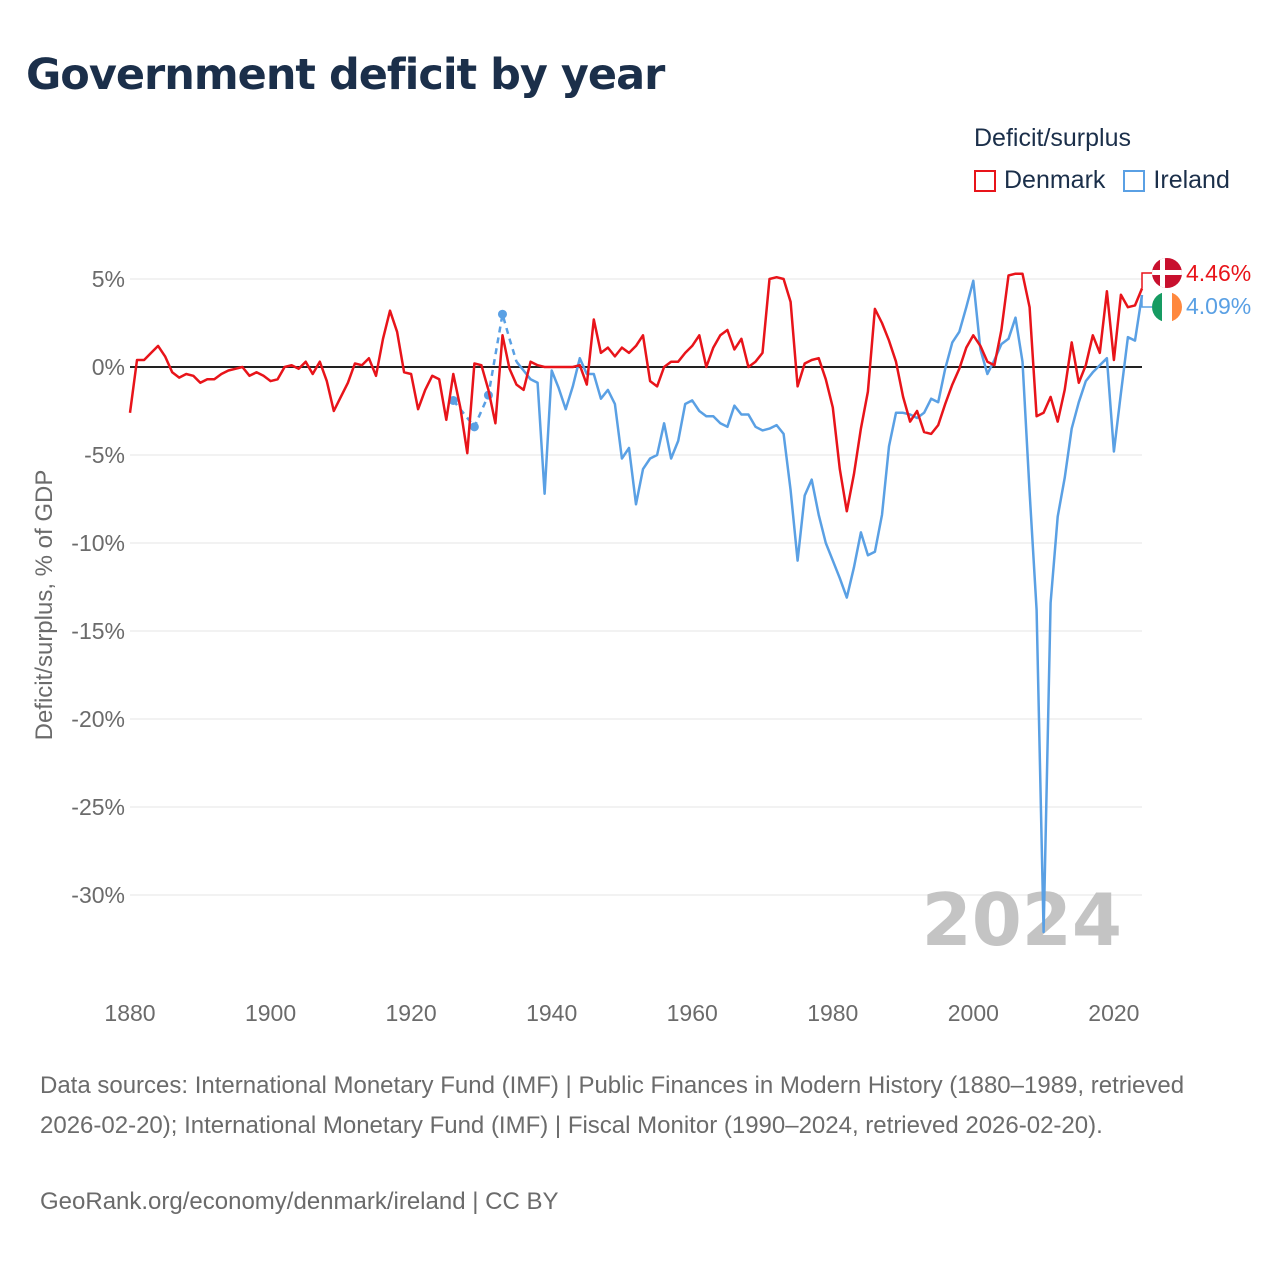 The width and height of the screenshot is (1280, 1280). Describe the element at coordinates (985, 180) in the screenshot. I see `legend-swatch-denmark` at that location.